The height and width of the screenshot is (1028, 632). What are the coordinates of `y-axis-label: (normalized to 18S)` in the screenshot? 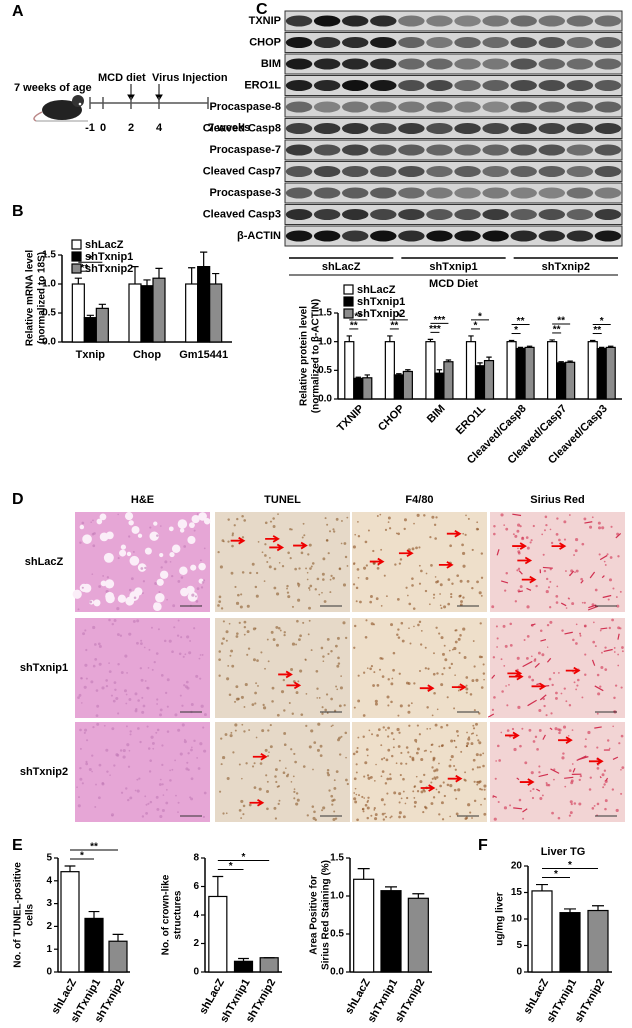 It's located at (42, 298).